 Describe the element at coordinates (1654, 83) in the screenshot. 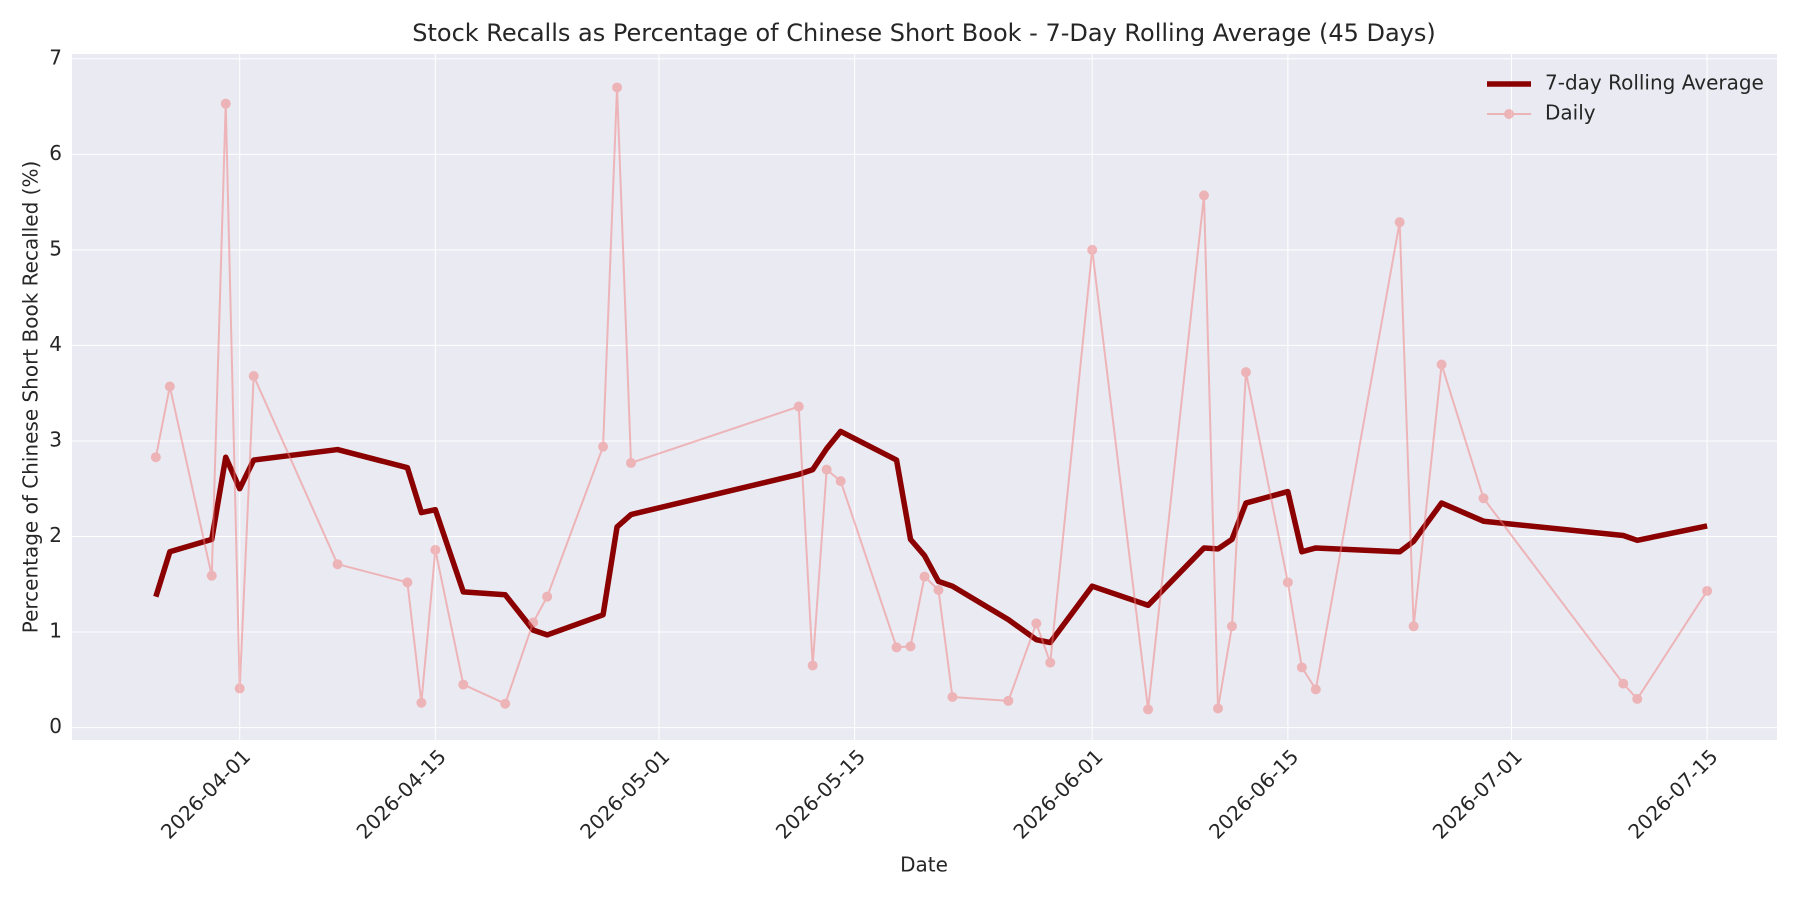

I see `legend-label: 7-day Rolling Average` at that location.